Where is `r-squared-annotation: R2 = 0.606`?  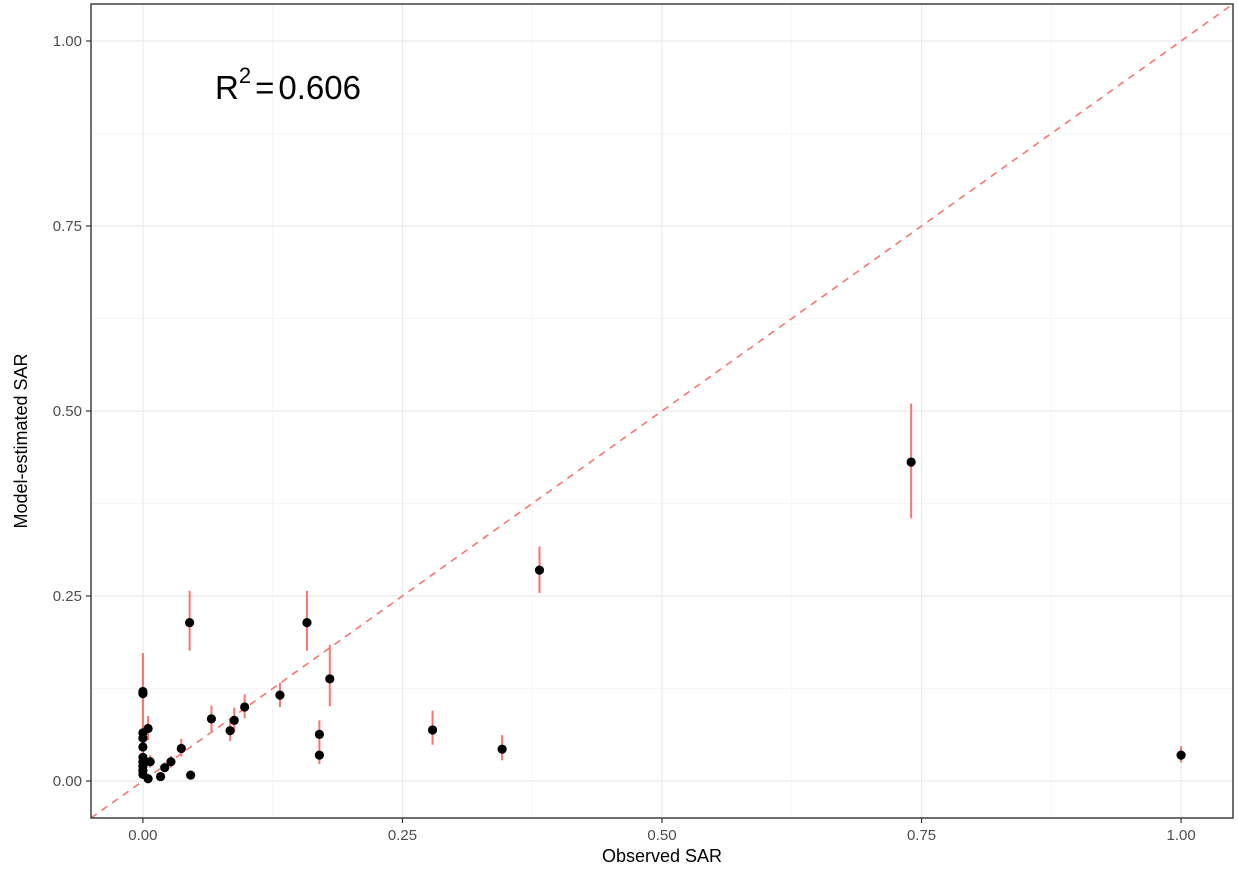 r-squared-annotation: R2 = 0.606 is located at coordinates (288, 84).